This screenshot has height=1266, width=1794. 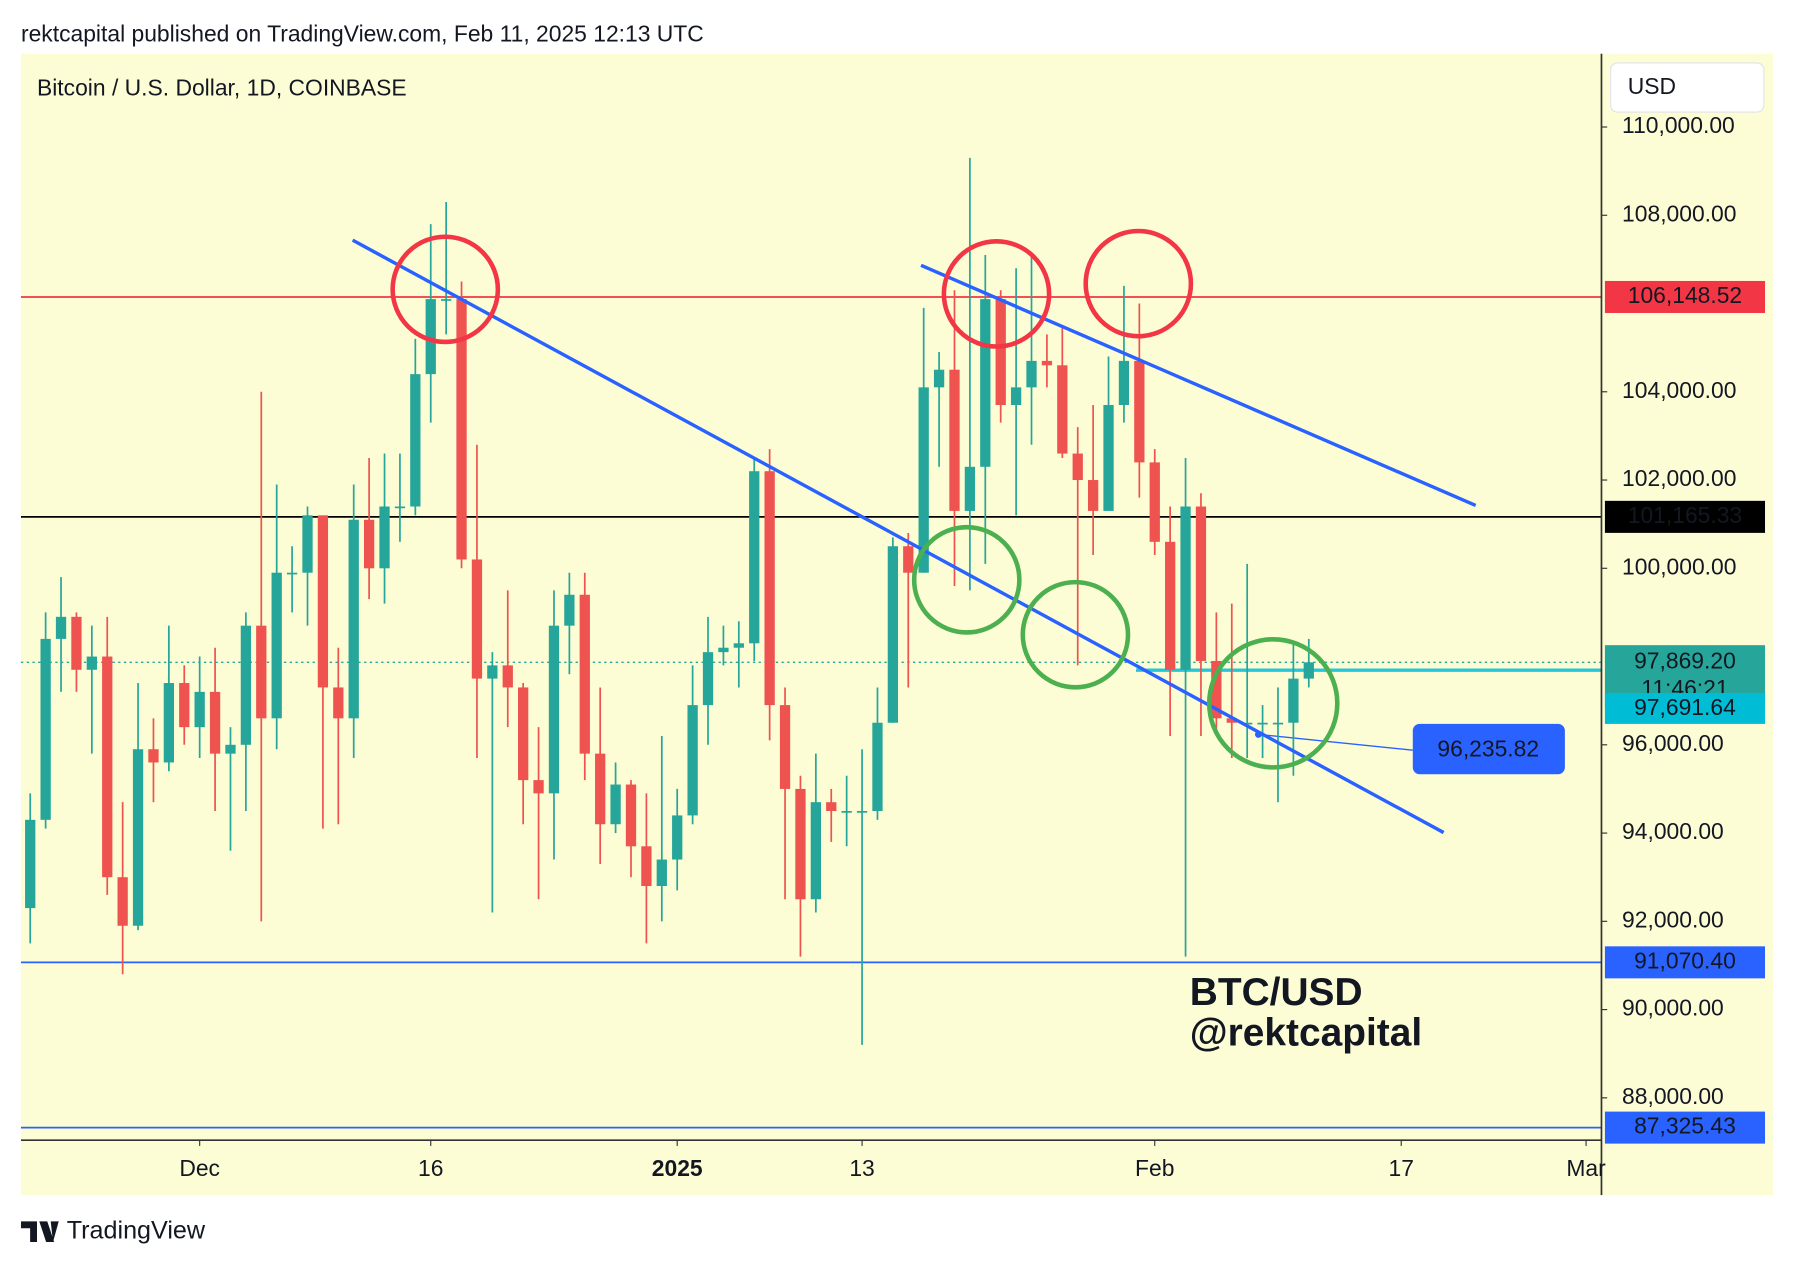 I want to click on level-box, so click(x=1685, y=708).